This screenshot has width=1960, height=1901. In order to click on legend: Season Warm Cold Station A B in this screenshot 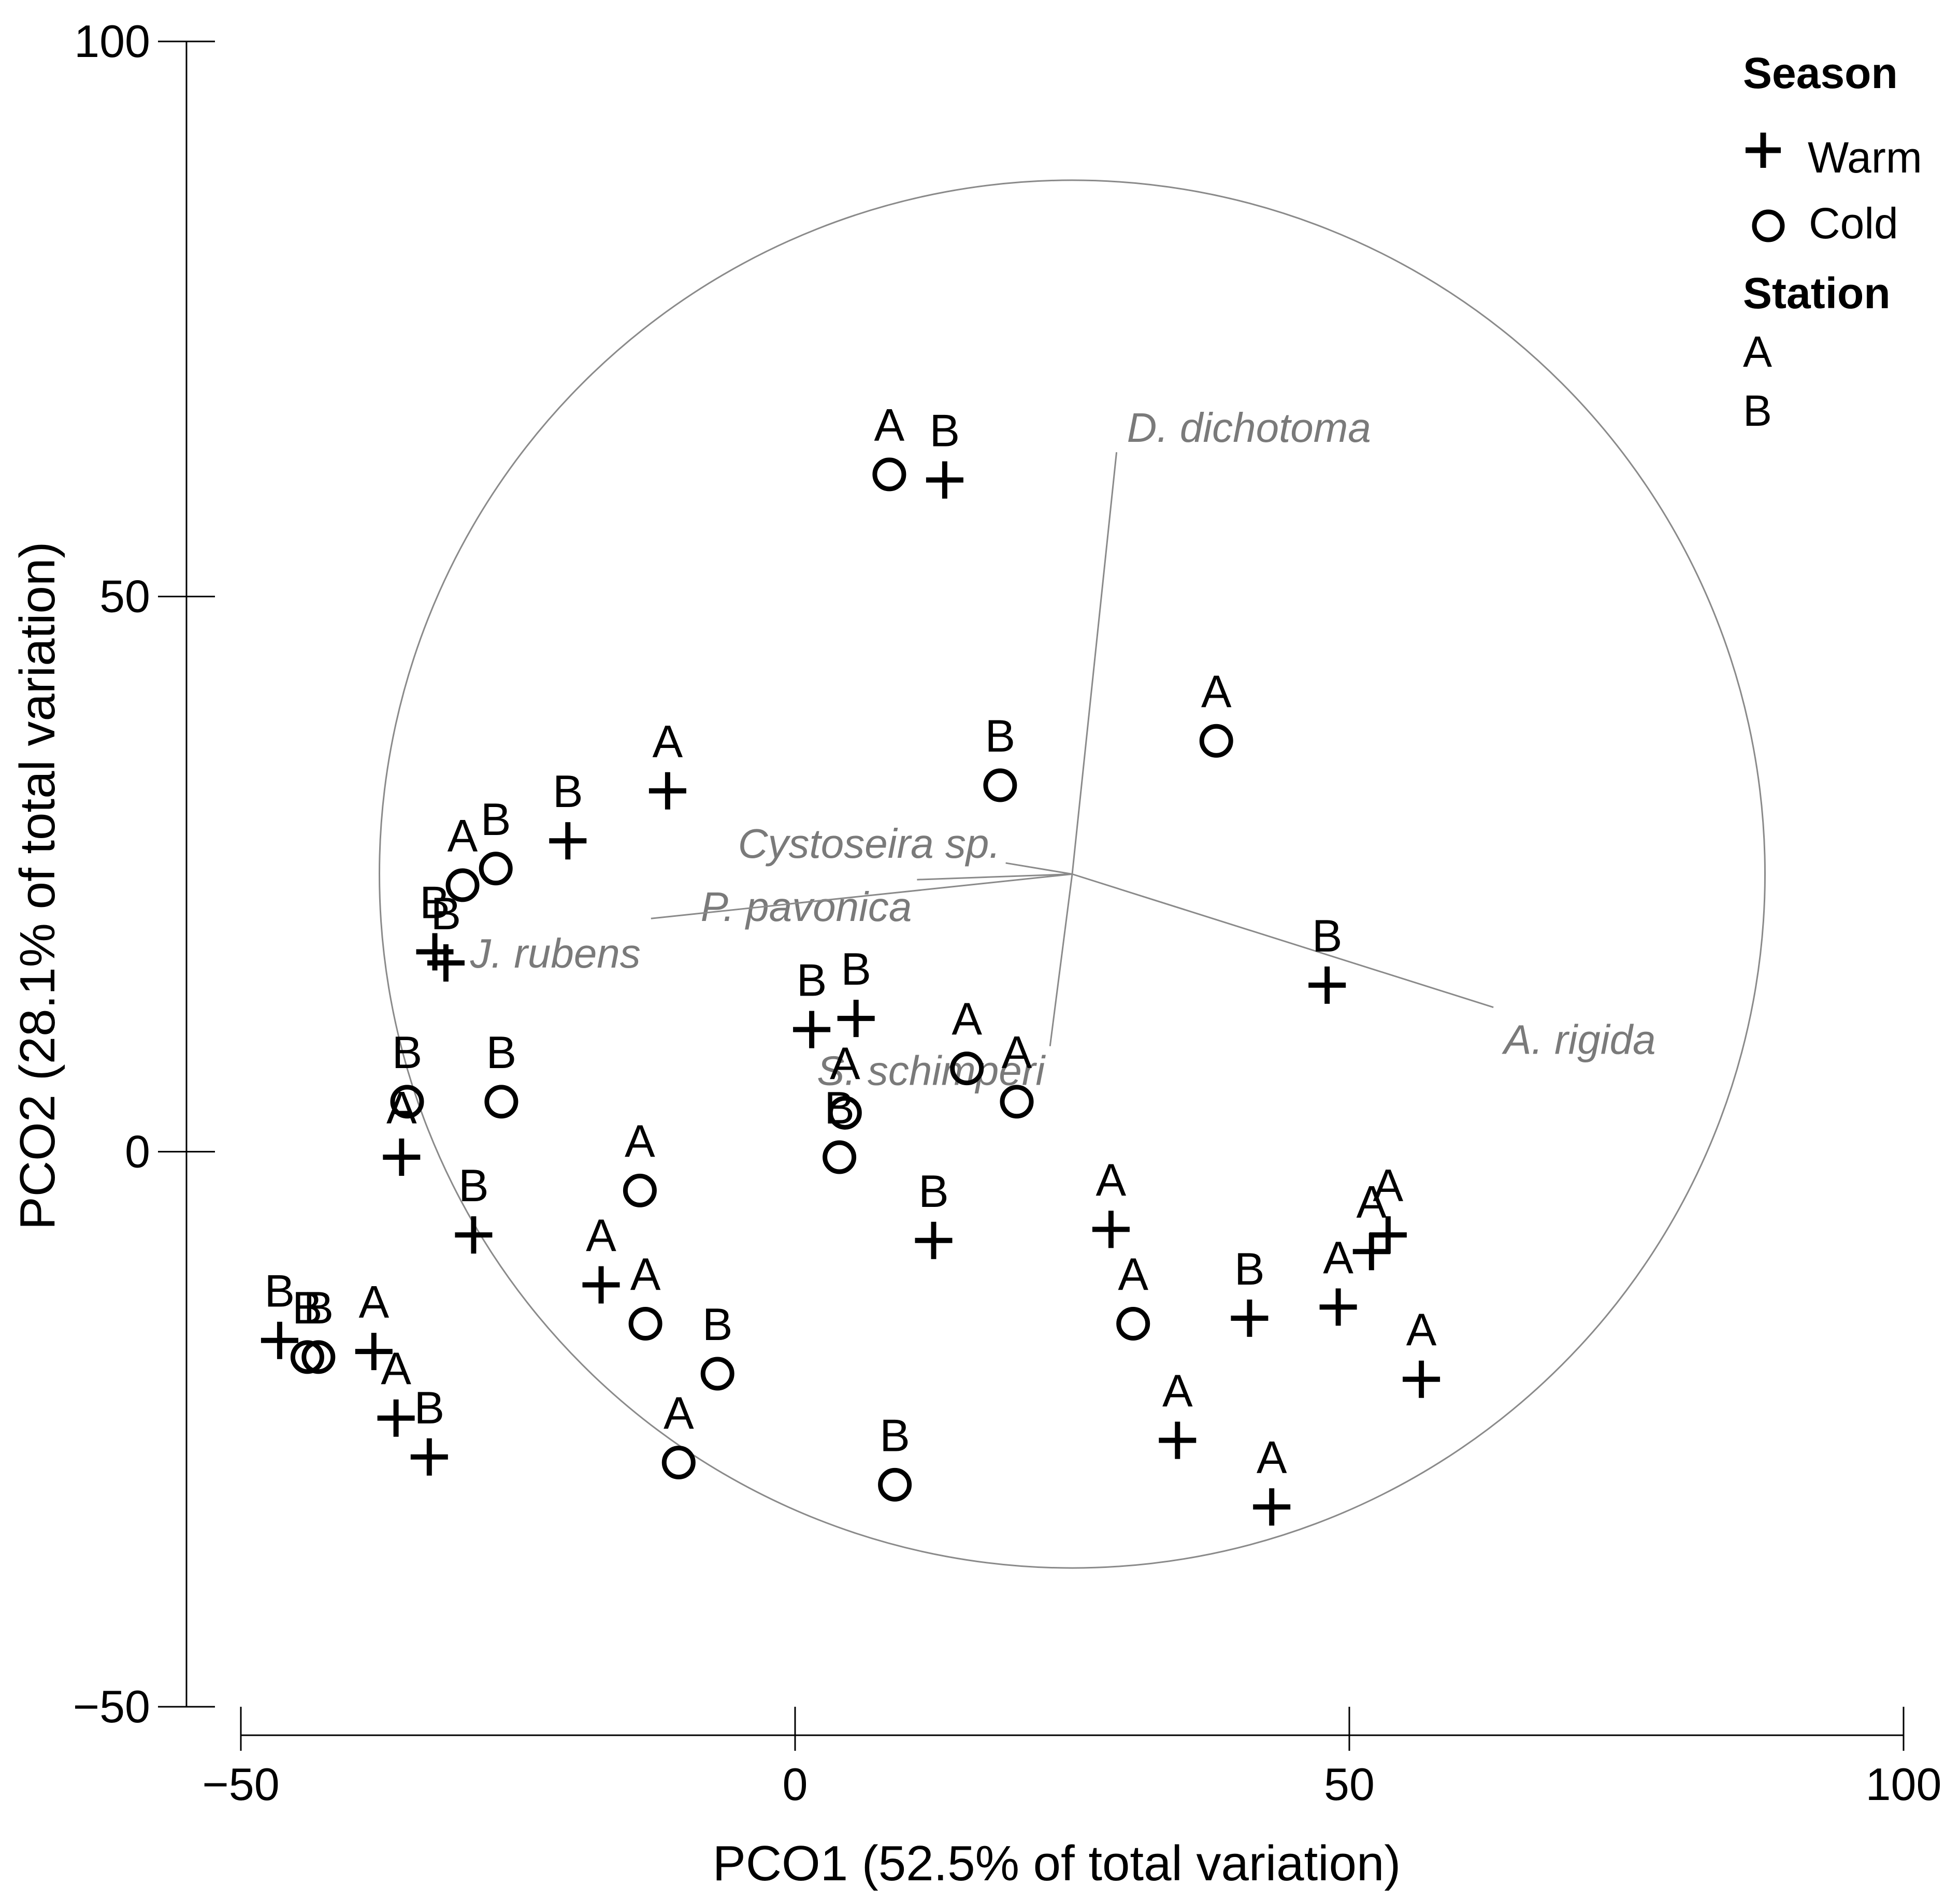, I will do `click(1832, 242)`.